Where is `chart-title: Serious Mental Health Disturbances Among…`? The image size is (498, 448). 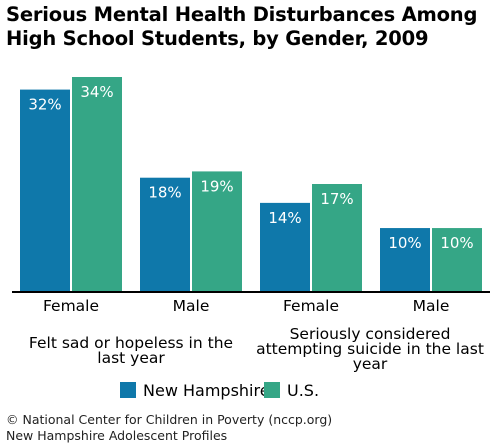
chart-title: Serious Mental Health Disturbances Among… is located at coordinates (242, 26).